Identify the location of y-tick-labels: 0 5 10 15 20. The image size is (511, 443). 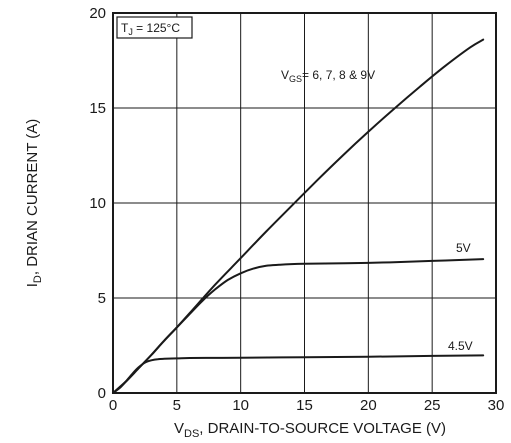
(97, 203).